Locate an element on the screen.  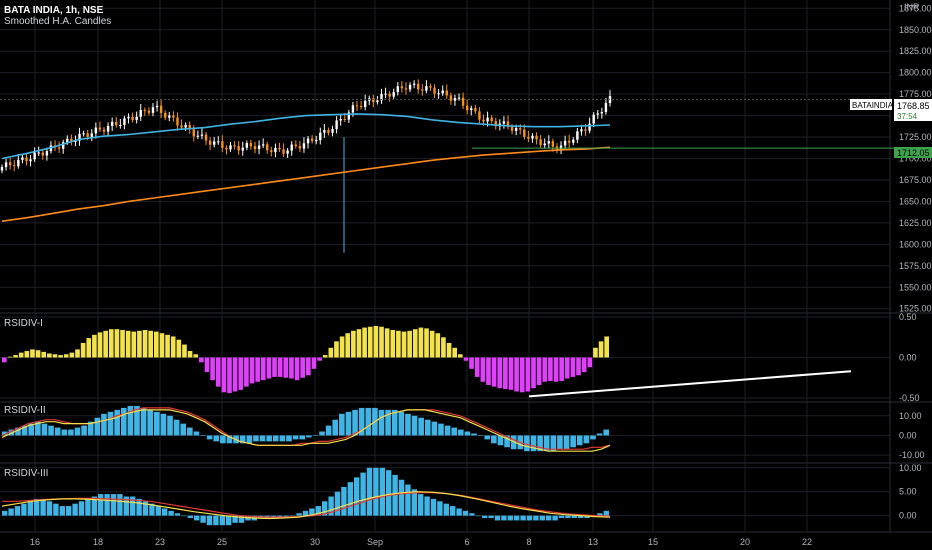
y-tick-label: 1525.00 is located at coordinates (915, 309).